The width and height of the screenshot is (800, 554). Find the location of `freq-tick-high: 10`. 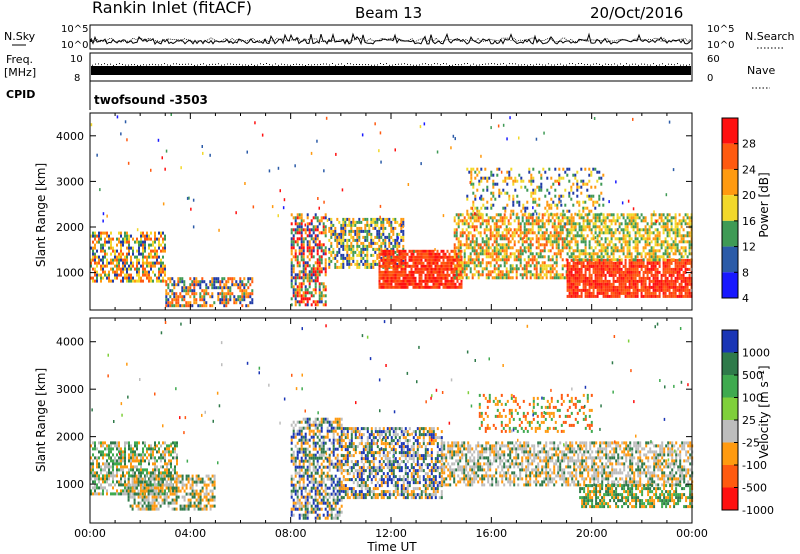

freq-tick-high: 10 is located at coordinates (76, 59).